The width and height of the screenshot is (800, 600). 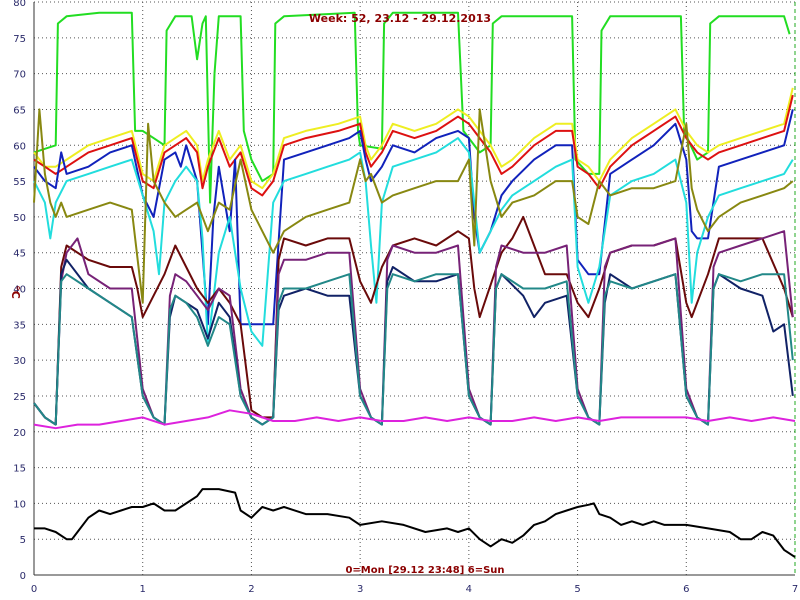 What do you see at coordinates (19, 146) in the screenshot?
I see `y-tick-label: 60` at bounding box center [19, 146].